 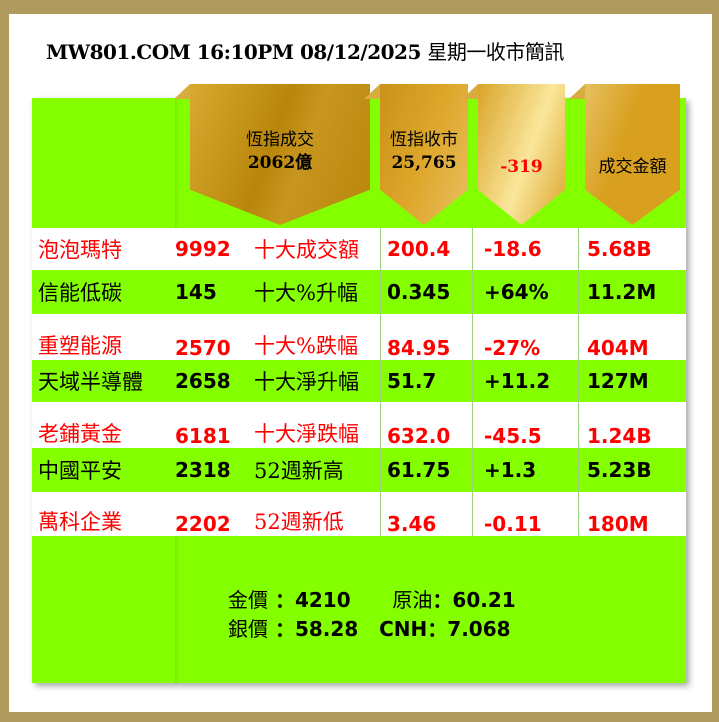 I want to click on table-row: 泡泡瑪特 9992 十大成交額 200.4 -18.6 5.68B, so click(x=359, y=249).